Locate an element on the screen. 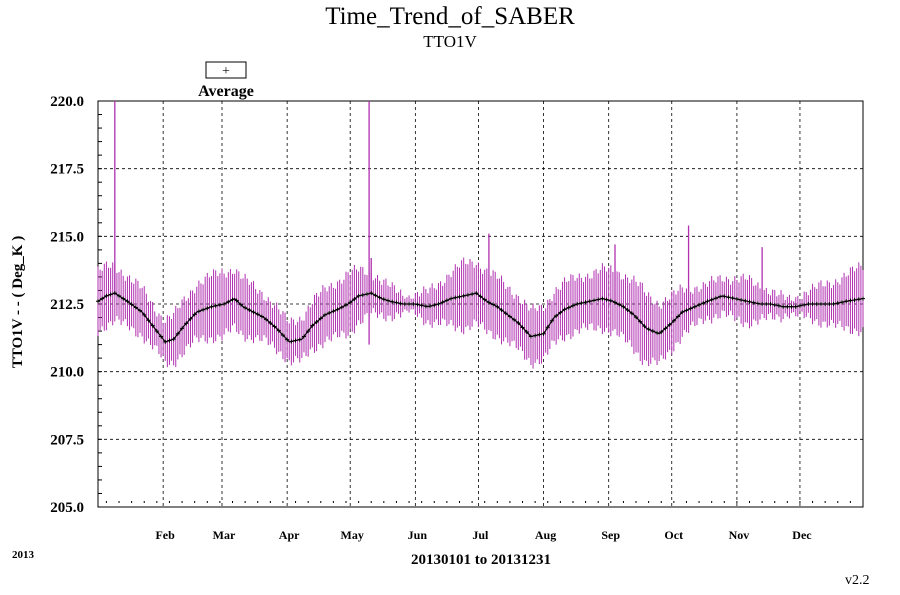 The height and width of the screenshot is (595, 900). y-tick-label: 220.0 is located at coordinates (67, 102).